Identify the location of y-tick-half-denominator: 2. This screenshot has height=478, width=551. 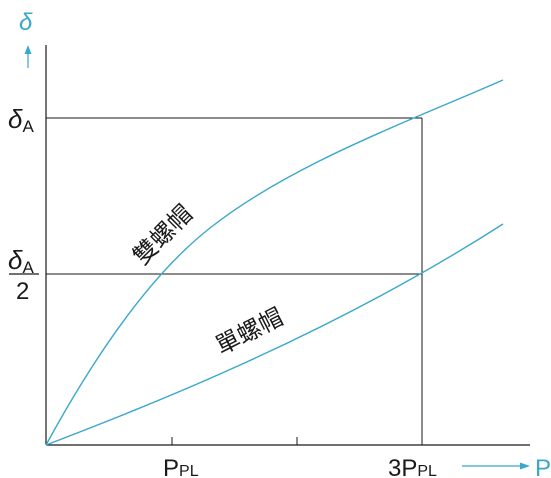
(22, 291).